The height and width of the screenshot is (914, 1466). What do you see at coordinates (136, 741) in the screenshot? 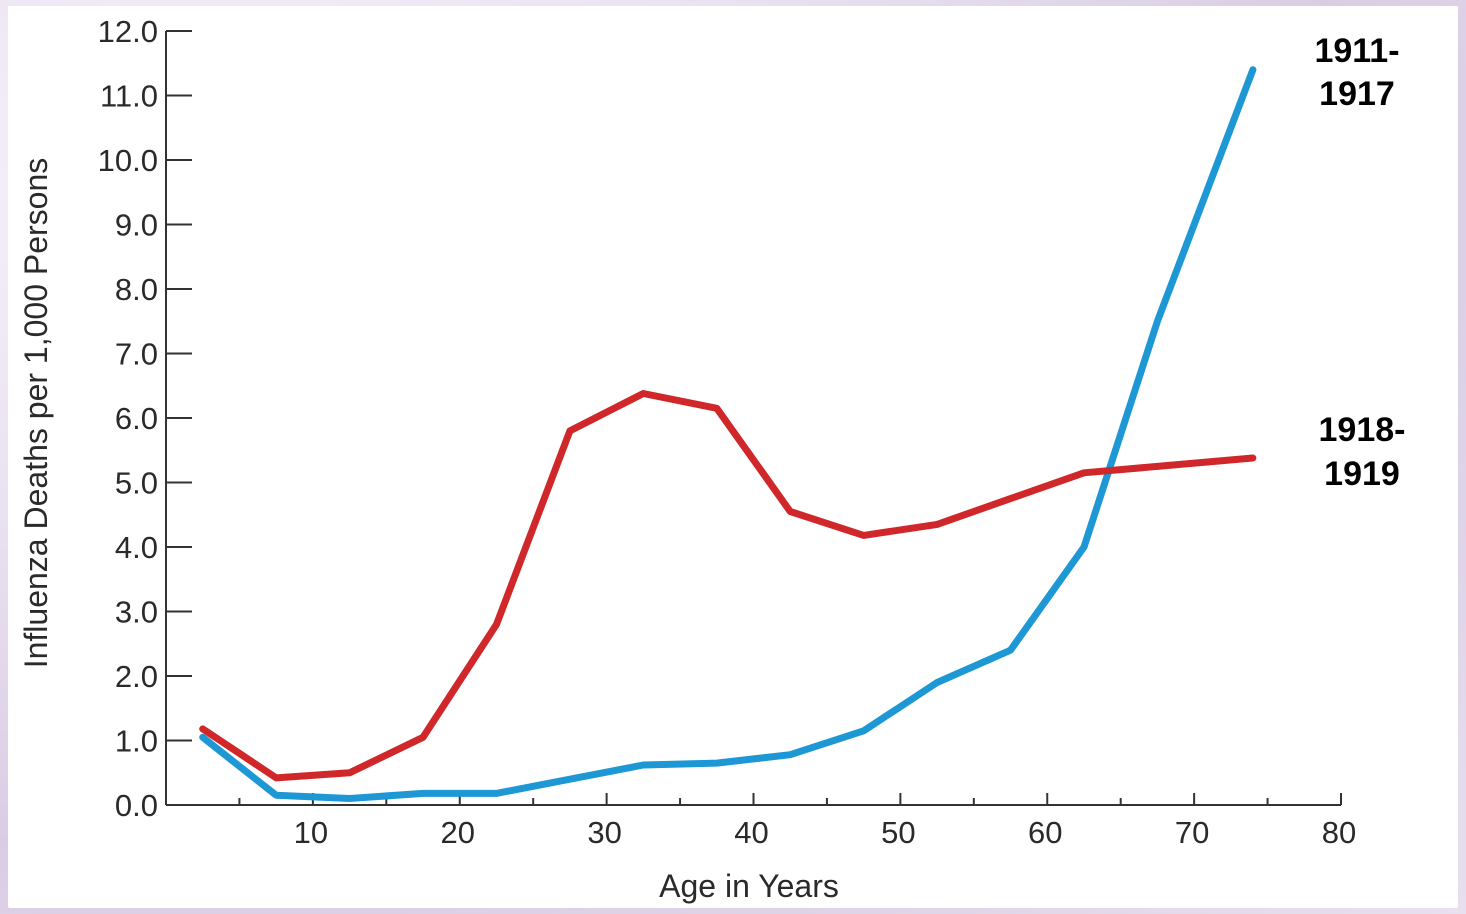
I see `y-tick-label: 1.0` at bounding box center [136, 741].